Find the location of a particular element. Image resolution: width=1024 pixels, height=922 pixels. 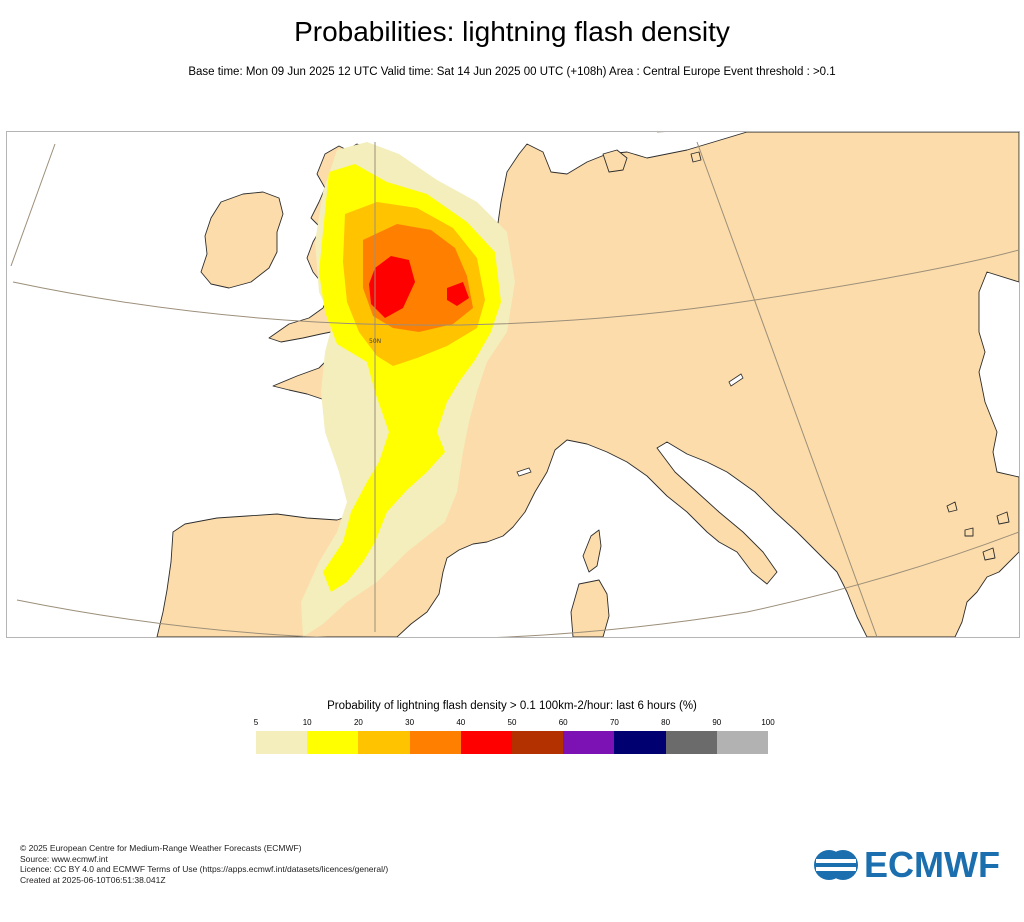

ireland-landmass is located at coordinates (242, 240).